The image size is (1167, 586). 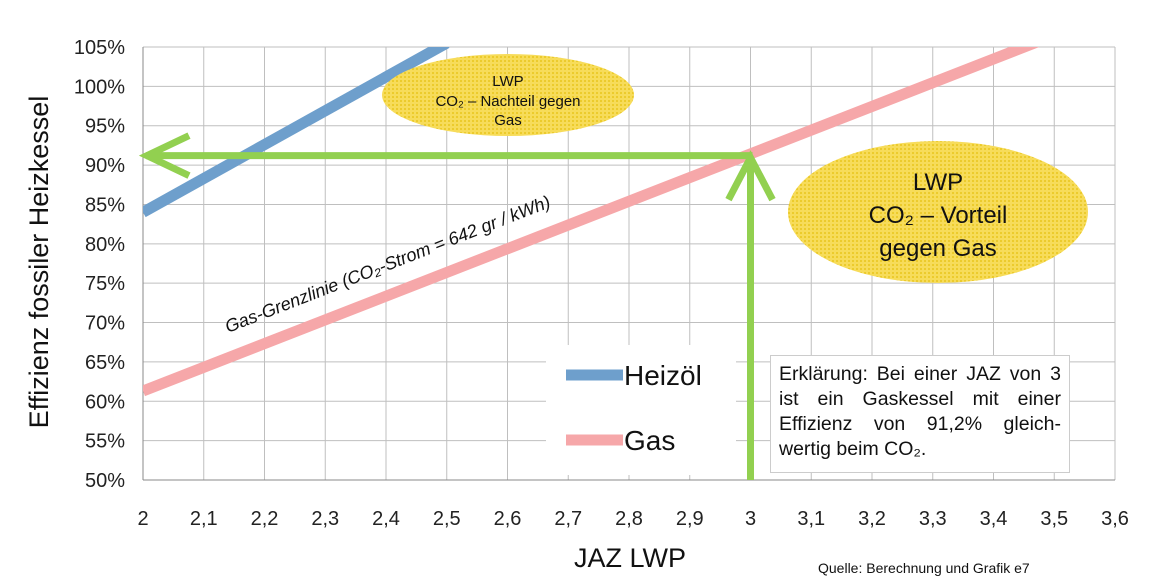 What do you see at coordinates (811, 519) in the screenshot?
I see `x-tick-label: 3,1` at bounding box center [811, 519].